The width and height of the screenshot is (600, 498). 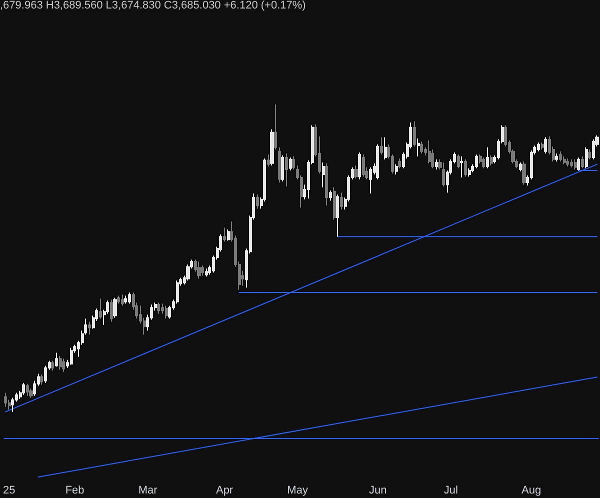 What do you see at coordinates (9, 490) in the screenshot?
I see `x-tick-label: 25` at bounding box center [9, 490].